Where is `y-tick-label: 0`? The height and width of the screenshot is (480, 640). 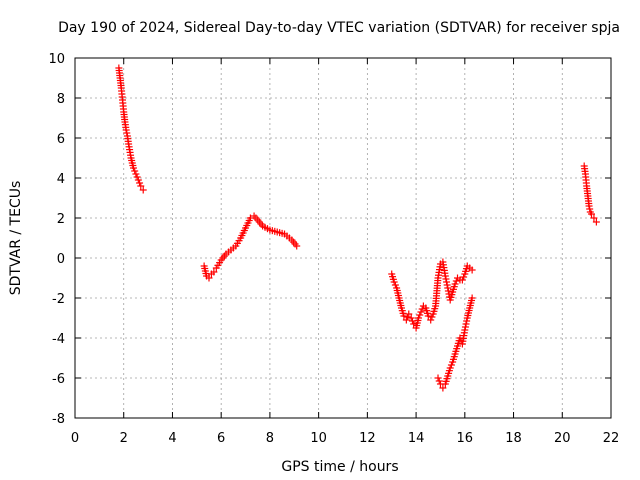
y-tick-label: 0 is located at coordinates (61, 259).